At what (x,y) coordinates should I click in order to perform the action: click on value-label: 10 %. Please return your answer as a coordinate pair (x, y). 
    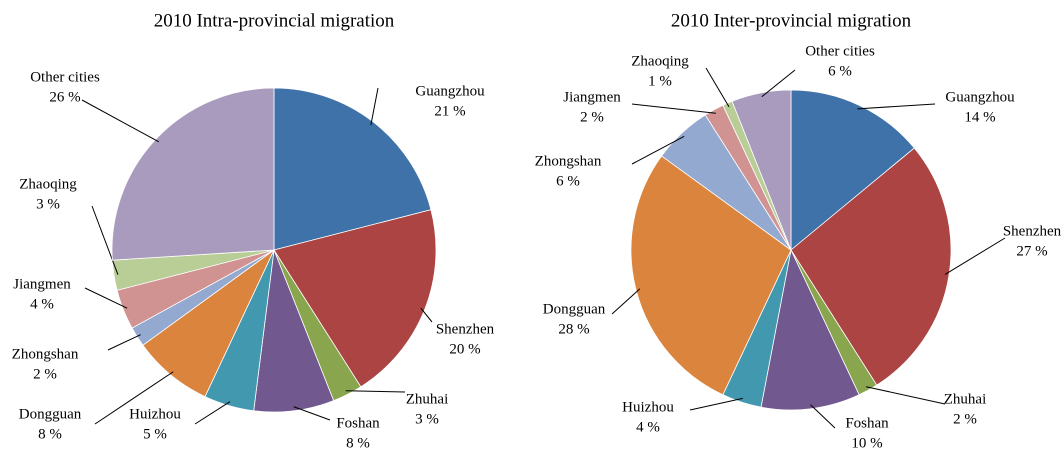
    Looking at the image, I should click on (866, 443).